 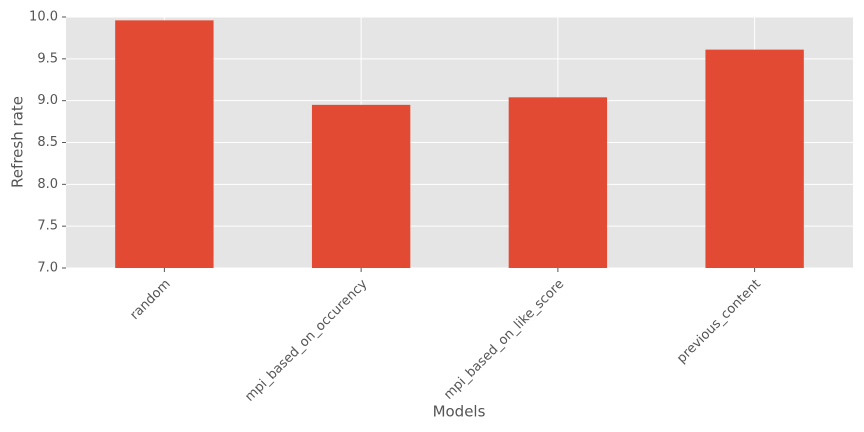 What do you see at coordinates (47, 268) in the screenshot?
I see `y-tick-label: 7.0` at bounding box center [47, 268].